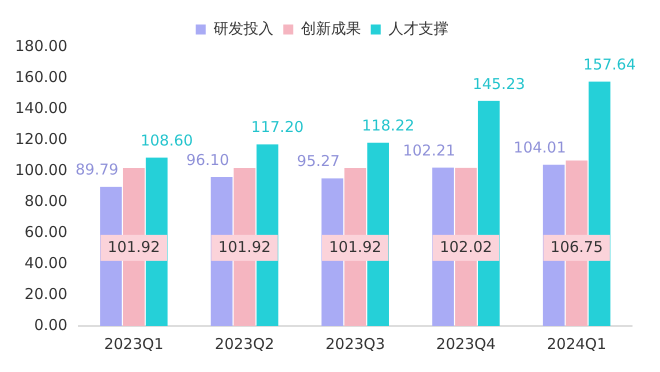  I want to click on data-label: 89.79, so click(96, 169).